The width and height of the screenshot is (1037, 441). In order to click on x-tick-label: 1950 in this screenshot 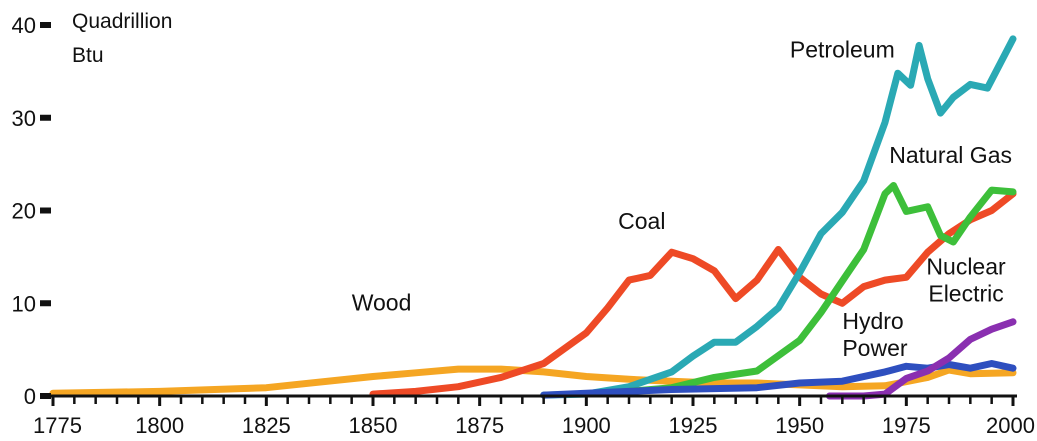, I will do `click(799, 425)`.